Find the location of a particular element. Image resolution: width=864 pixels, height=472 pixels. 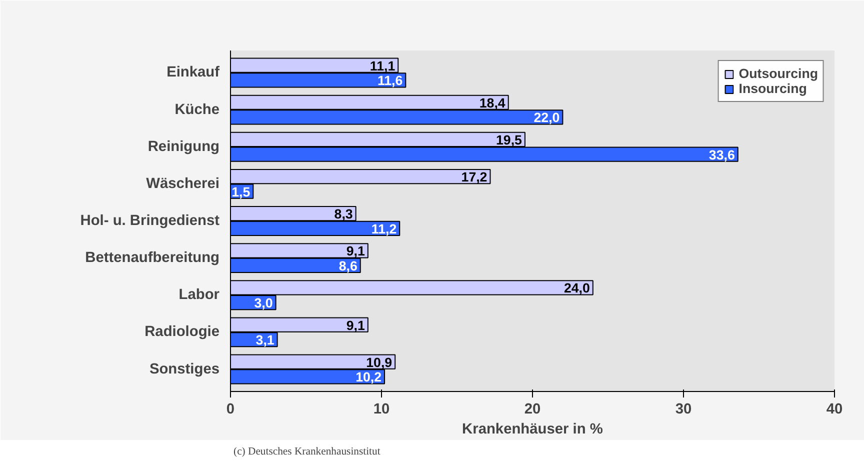

y-tick-label: Bettenaufbereitung is located at coordinates (152, 258).